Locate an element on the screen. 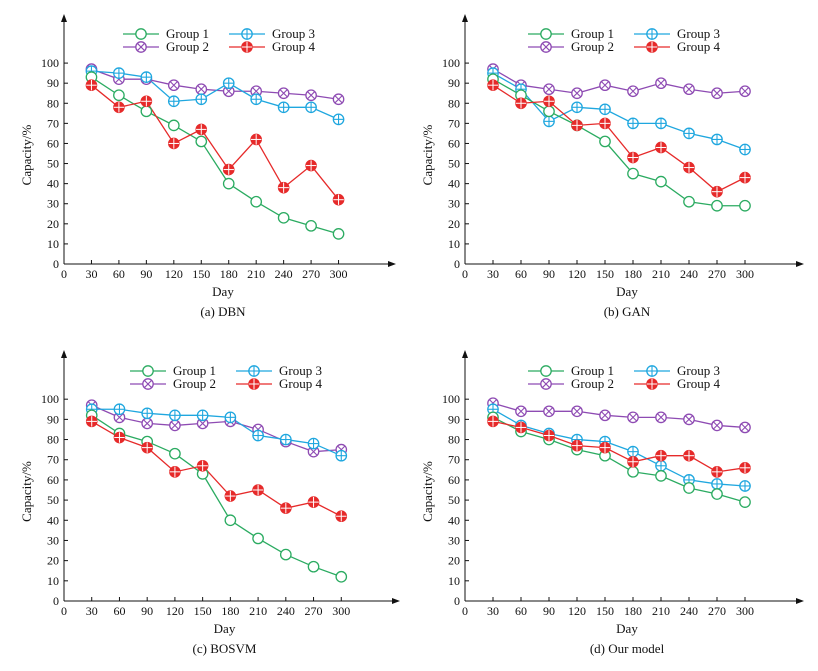 This screenshot has height=671, width=818. panel-caption: (d) Our model is located at coordinates (627, 648).